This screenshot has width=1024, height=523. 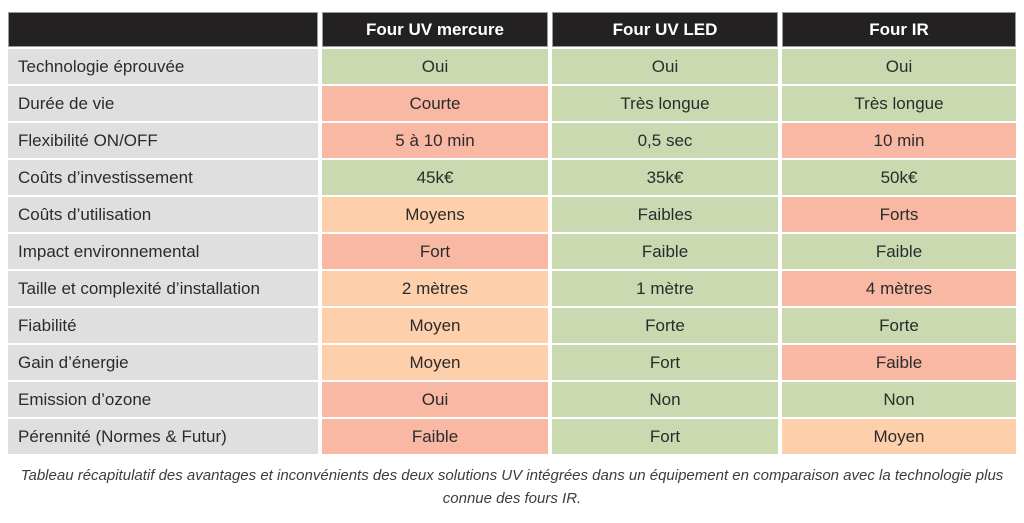 What do you see at coordinates (163, 436) in the screenshot?
I see `row-label: Pérennité (Normes & Futur)` at bounding box center [163, 436].